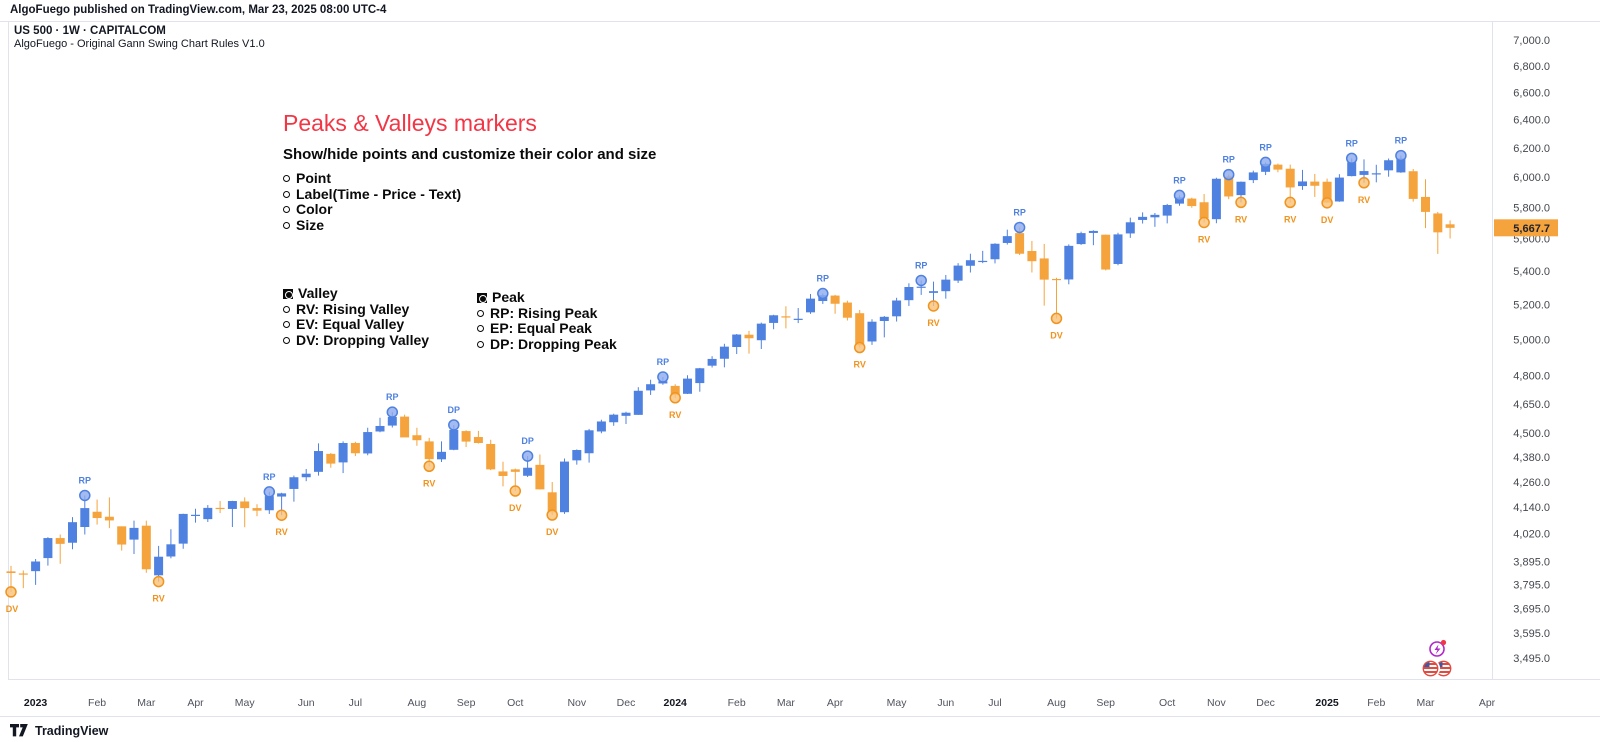  Describe the element at coordinates (737, 703) in the screenshot. I see `time-tick-month-label: Feb` at that location.